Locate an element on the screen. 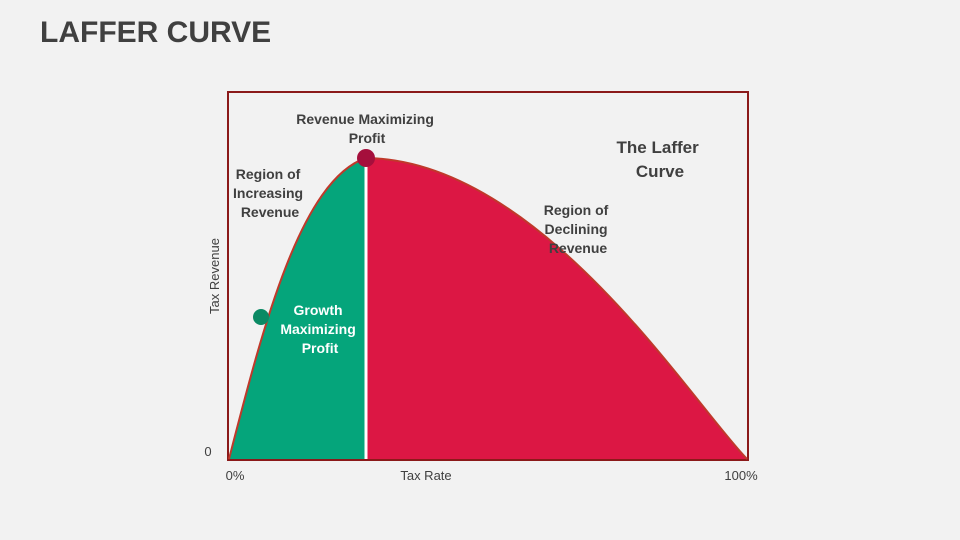  peak-label: Revenue Maximizing Profit is located at coordinates (367, 128).